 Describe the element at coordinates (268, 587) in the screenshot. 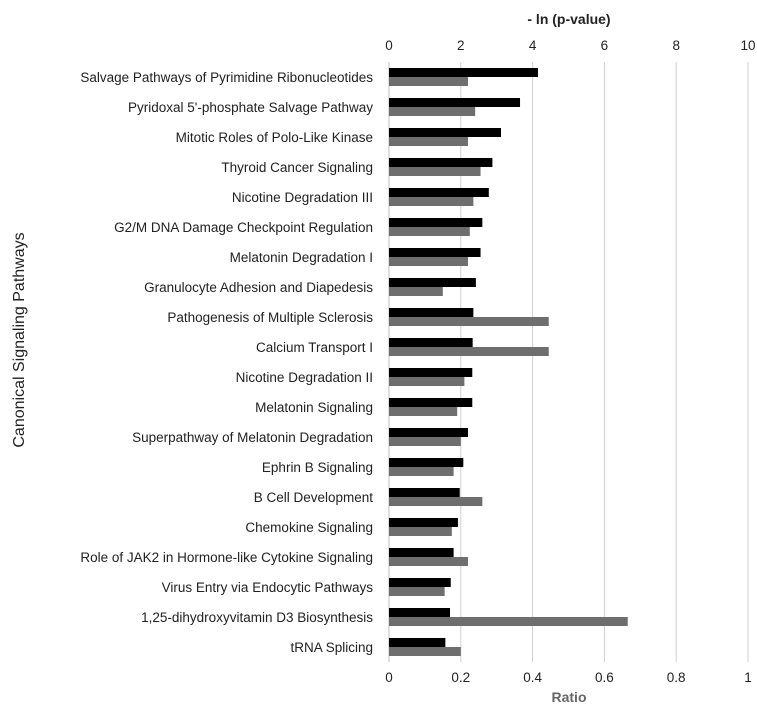

I see `category-label: Virus Entry via Endocytic Pathways` at that location.